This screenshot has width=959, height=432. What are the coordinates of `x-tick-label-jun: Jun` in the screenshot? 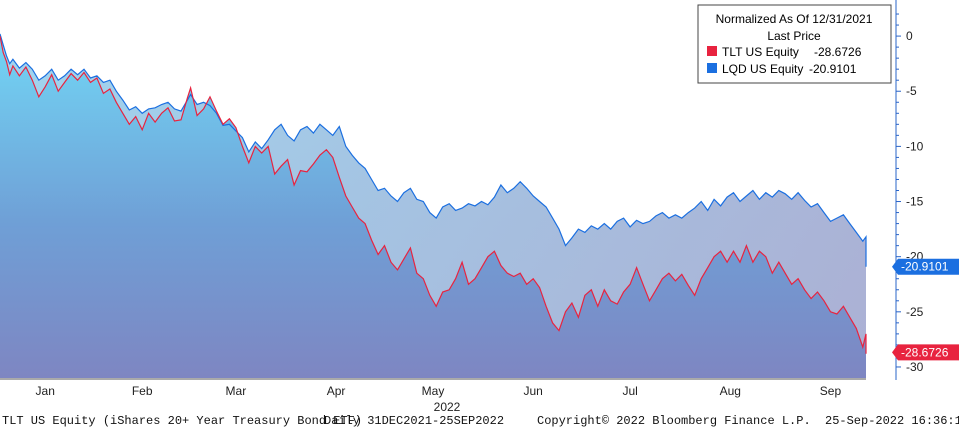 It's located at (532, 391).